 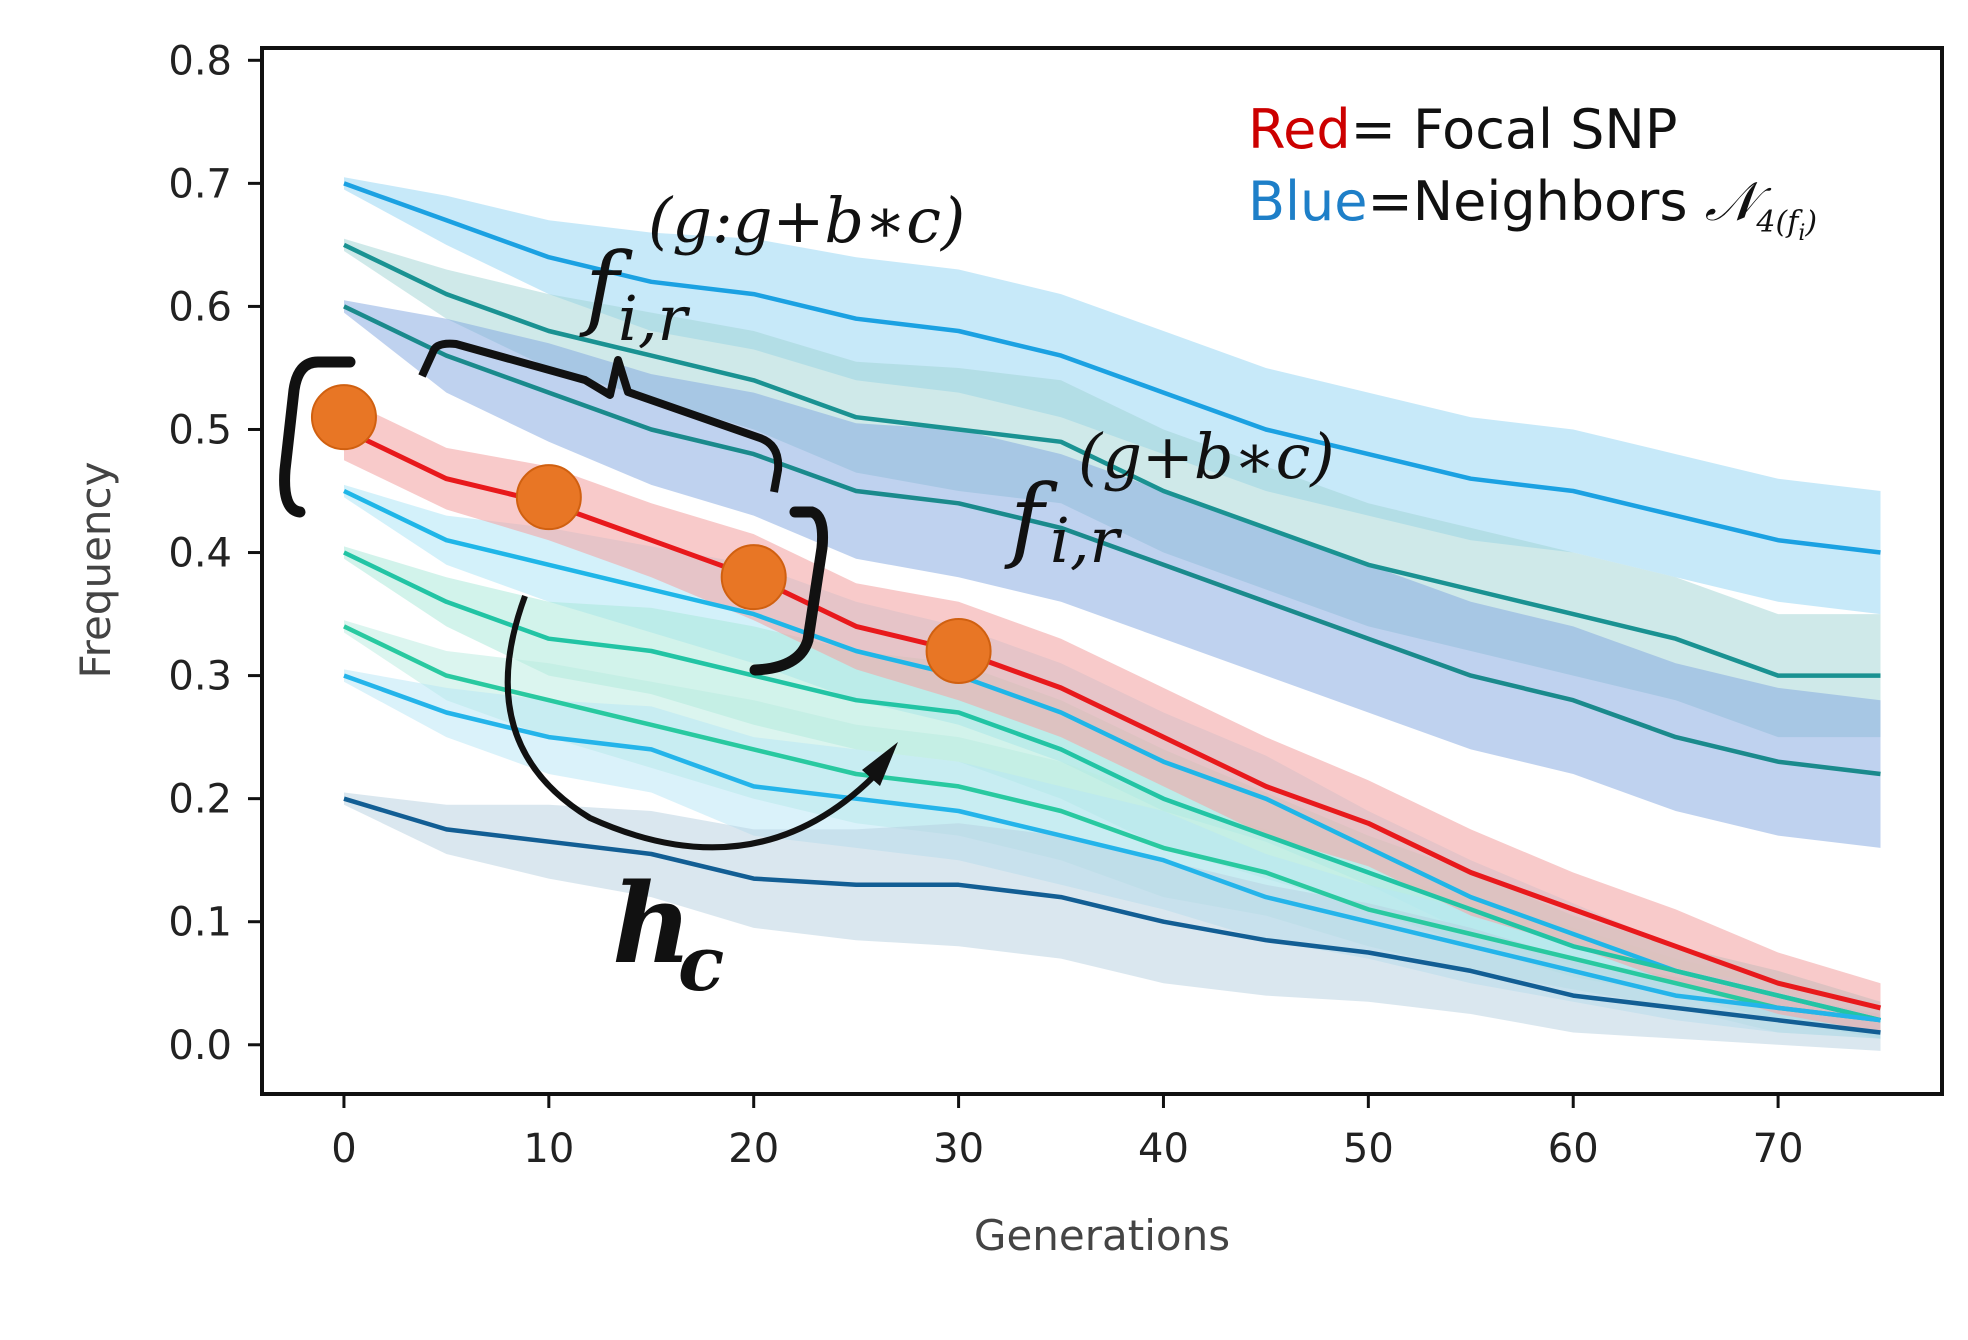 I want to click on x-tick-label-5: 50, so click(x=1368, y=1149).